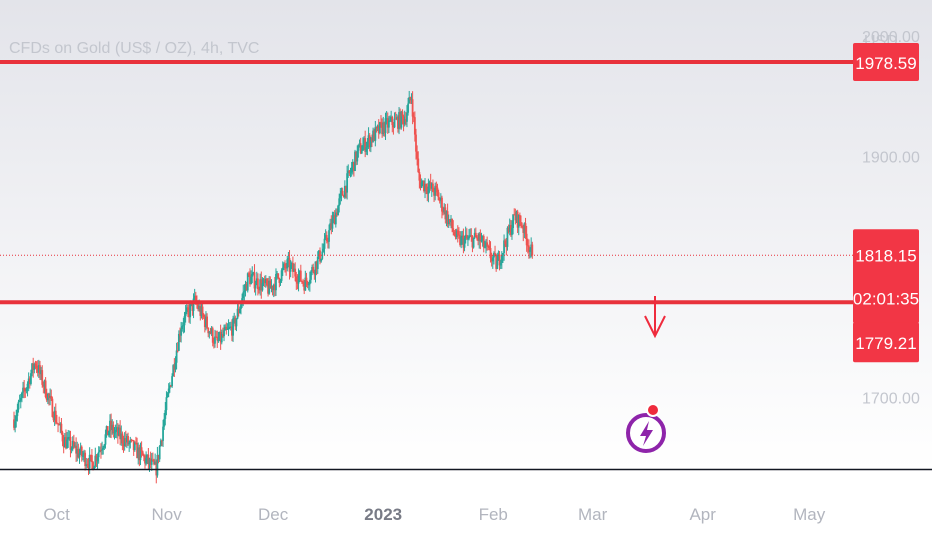 The width and height of the screenshot is (932, 550). Describe the element at coordinates (167, 514) in the screenshot. I see `x-tick-label: Nov` at that location.